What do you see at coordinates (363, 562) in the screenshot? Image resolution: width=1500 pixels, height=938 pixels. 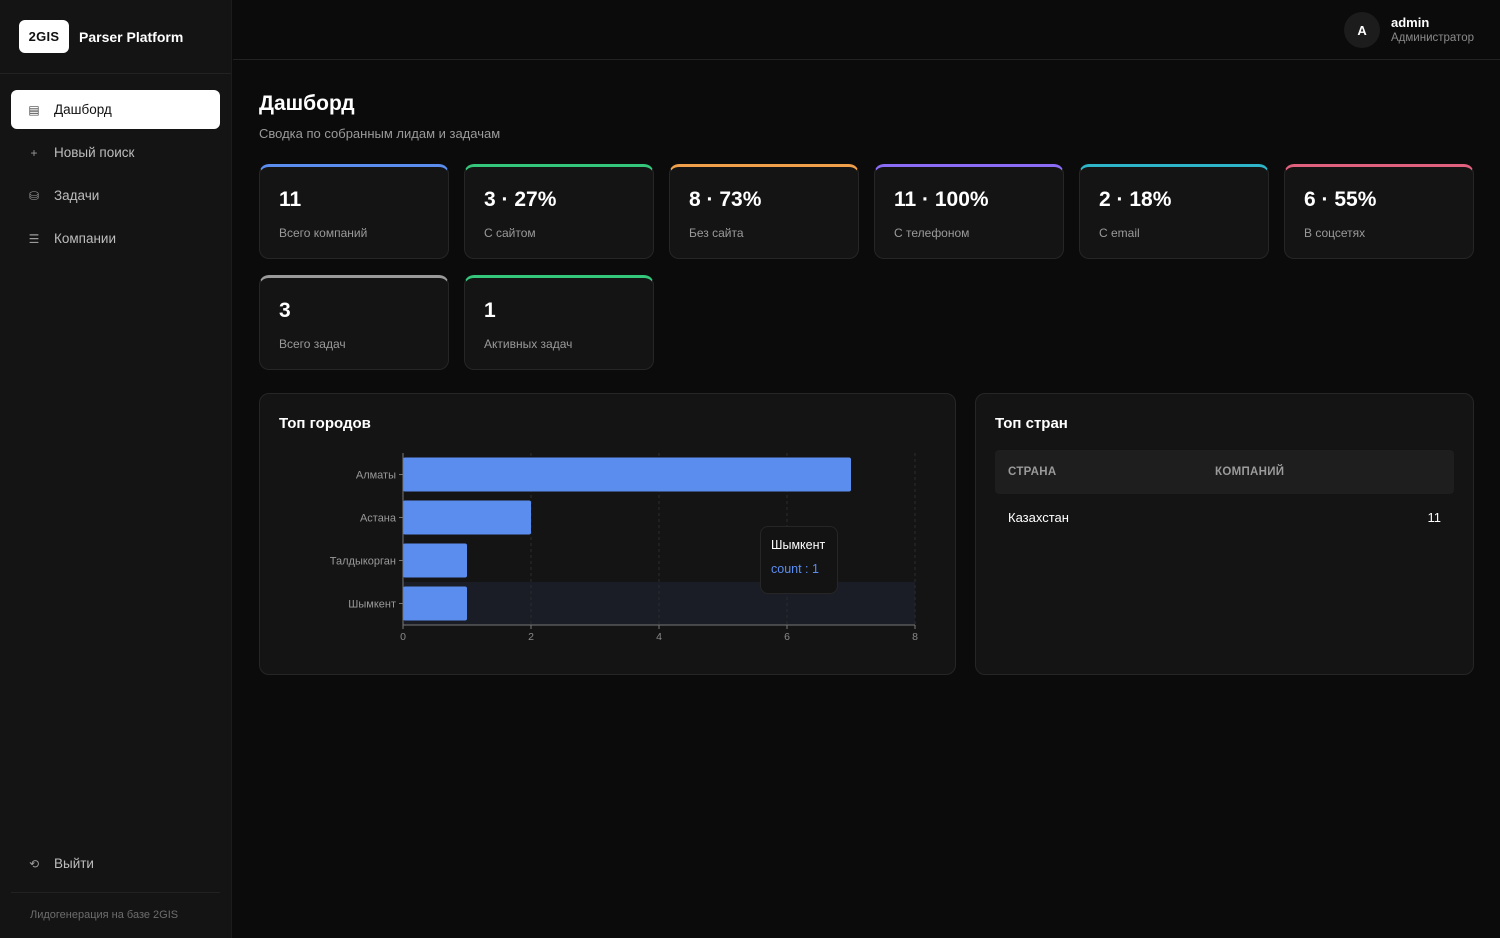 I see `category-label: Талдыкорган` at bounding box center [363, 562].